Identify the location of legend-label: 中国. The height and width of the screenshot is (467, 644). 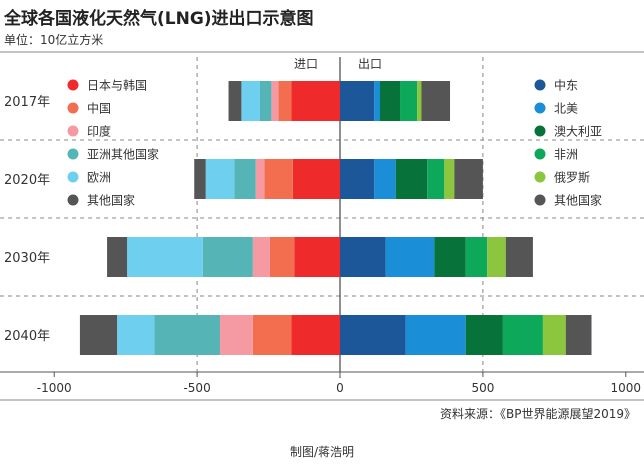
(99, 108).